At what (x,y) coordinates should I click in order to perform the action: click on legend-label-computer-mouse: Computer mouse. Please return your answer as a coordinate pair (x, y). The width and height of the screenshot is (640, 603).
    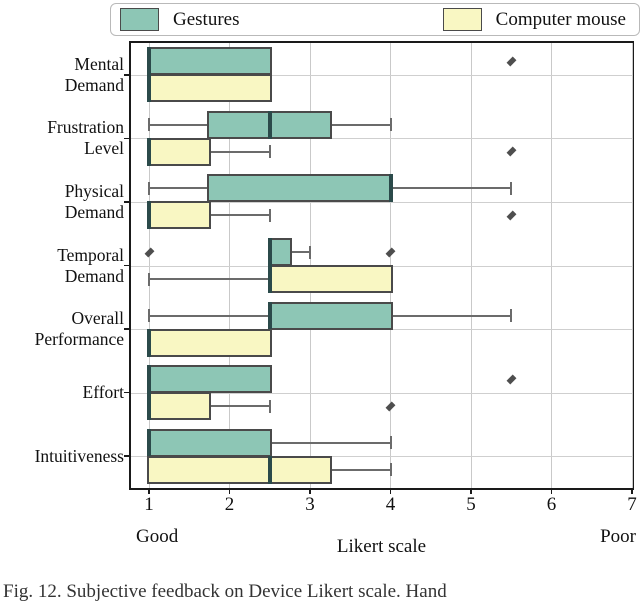
    Looking at the image, I should click on (560, 19).